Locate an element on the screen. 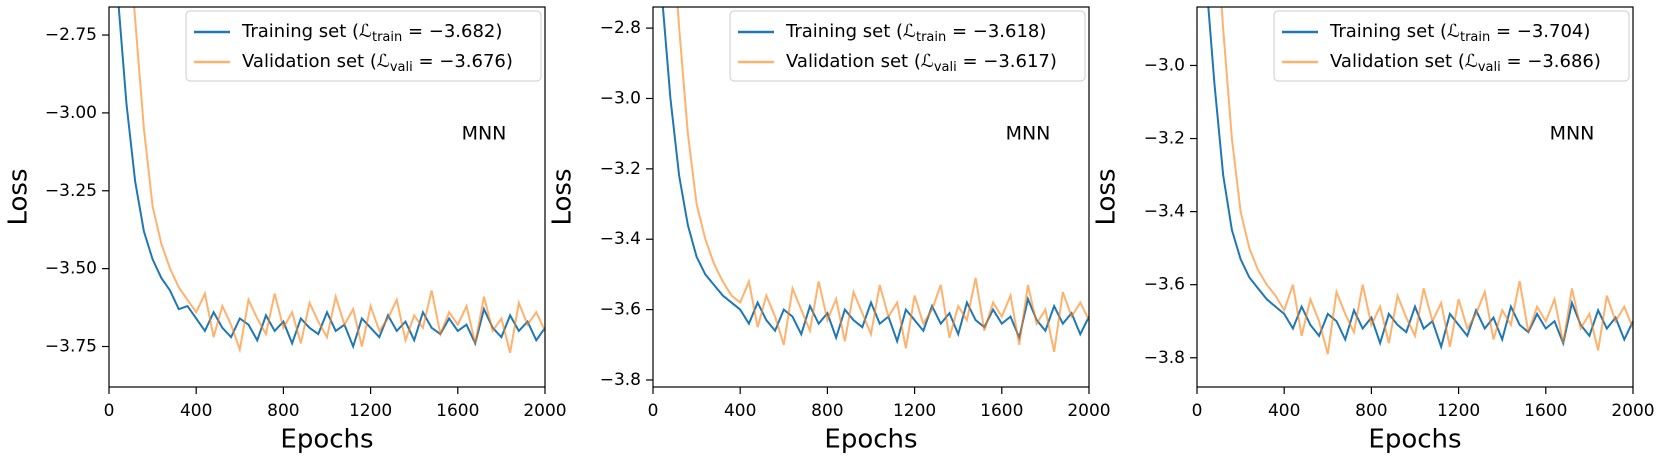 The height and width of the screenshot is (463, 1661). legend-suffix: = −3.686) is located at coordinates (1551, 61).